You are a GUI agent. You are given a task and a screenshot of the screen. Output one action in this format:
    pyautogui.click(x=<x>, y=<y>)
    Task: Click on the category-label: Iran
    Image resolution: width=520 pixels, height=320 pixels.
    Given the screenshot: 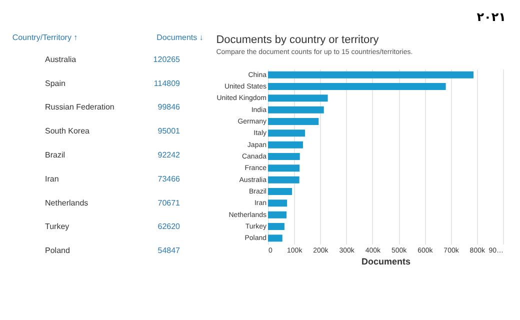 What is the action you would take?
    pyautogui.click(x=52, y=179)
    